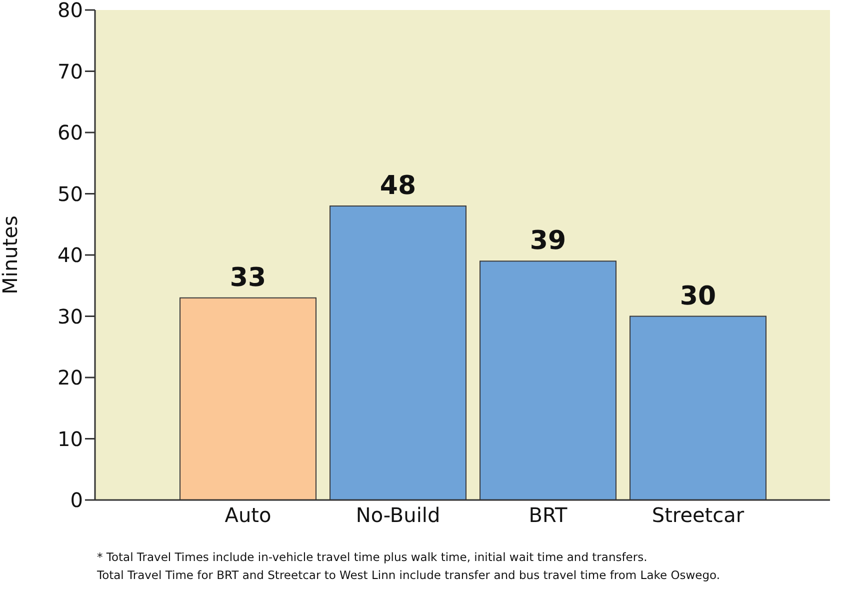 The width and height of the screenshot is (843, 608). I want to click on y-tick-label: 30, so click(70, 316).